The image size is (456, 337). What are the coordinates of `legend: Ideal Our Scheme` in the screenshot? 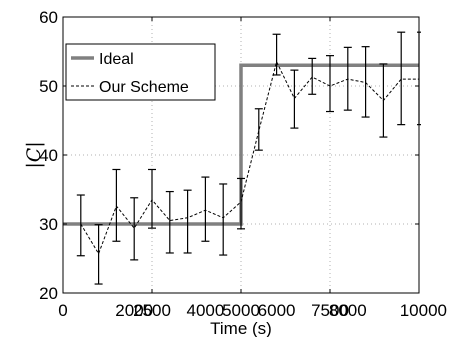 It's located at (140, 72).